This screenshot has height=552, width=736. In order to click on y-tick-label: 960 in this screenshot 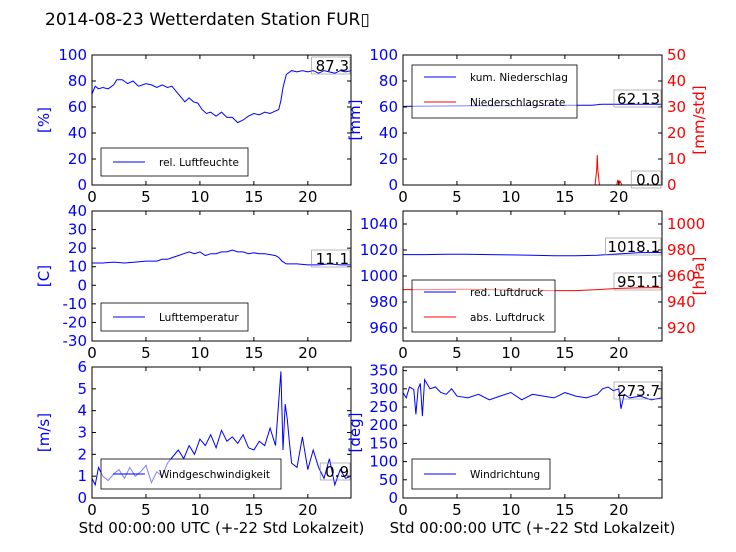, I will do `click(383, 328)`.